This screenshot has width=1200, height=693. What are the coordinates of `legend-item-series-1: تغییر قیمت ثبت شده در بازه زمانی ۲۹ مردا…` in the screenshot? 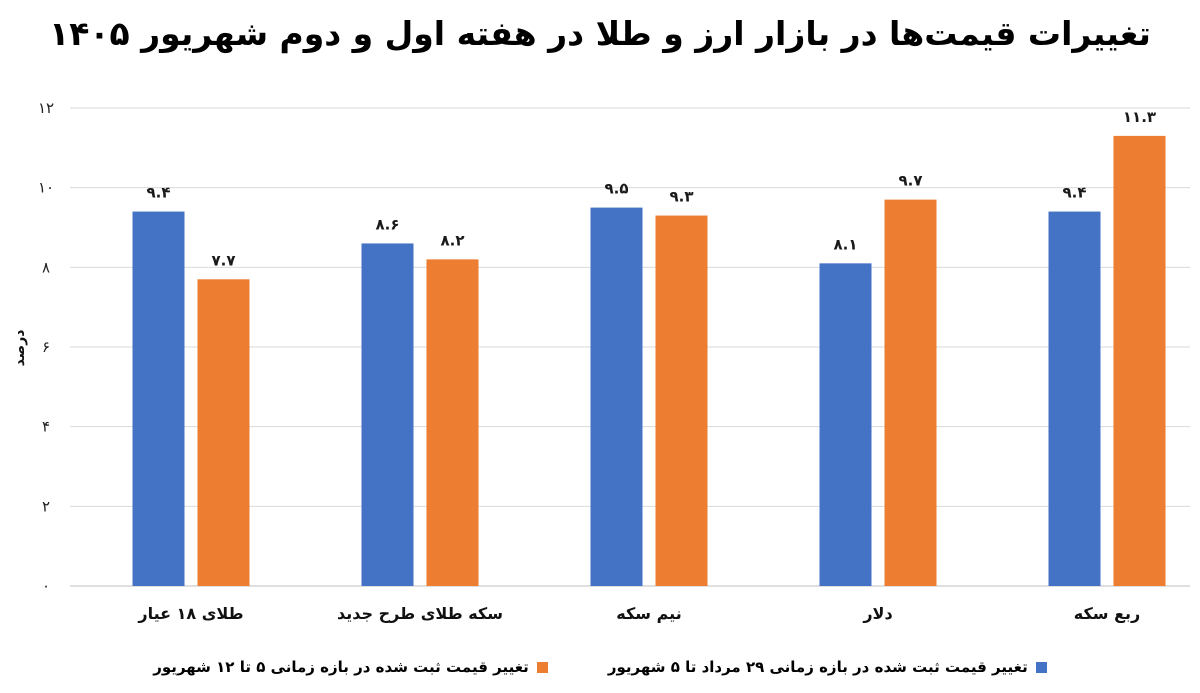 It's located at (827, 667).